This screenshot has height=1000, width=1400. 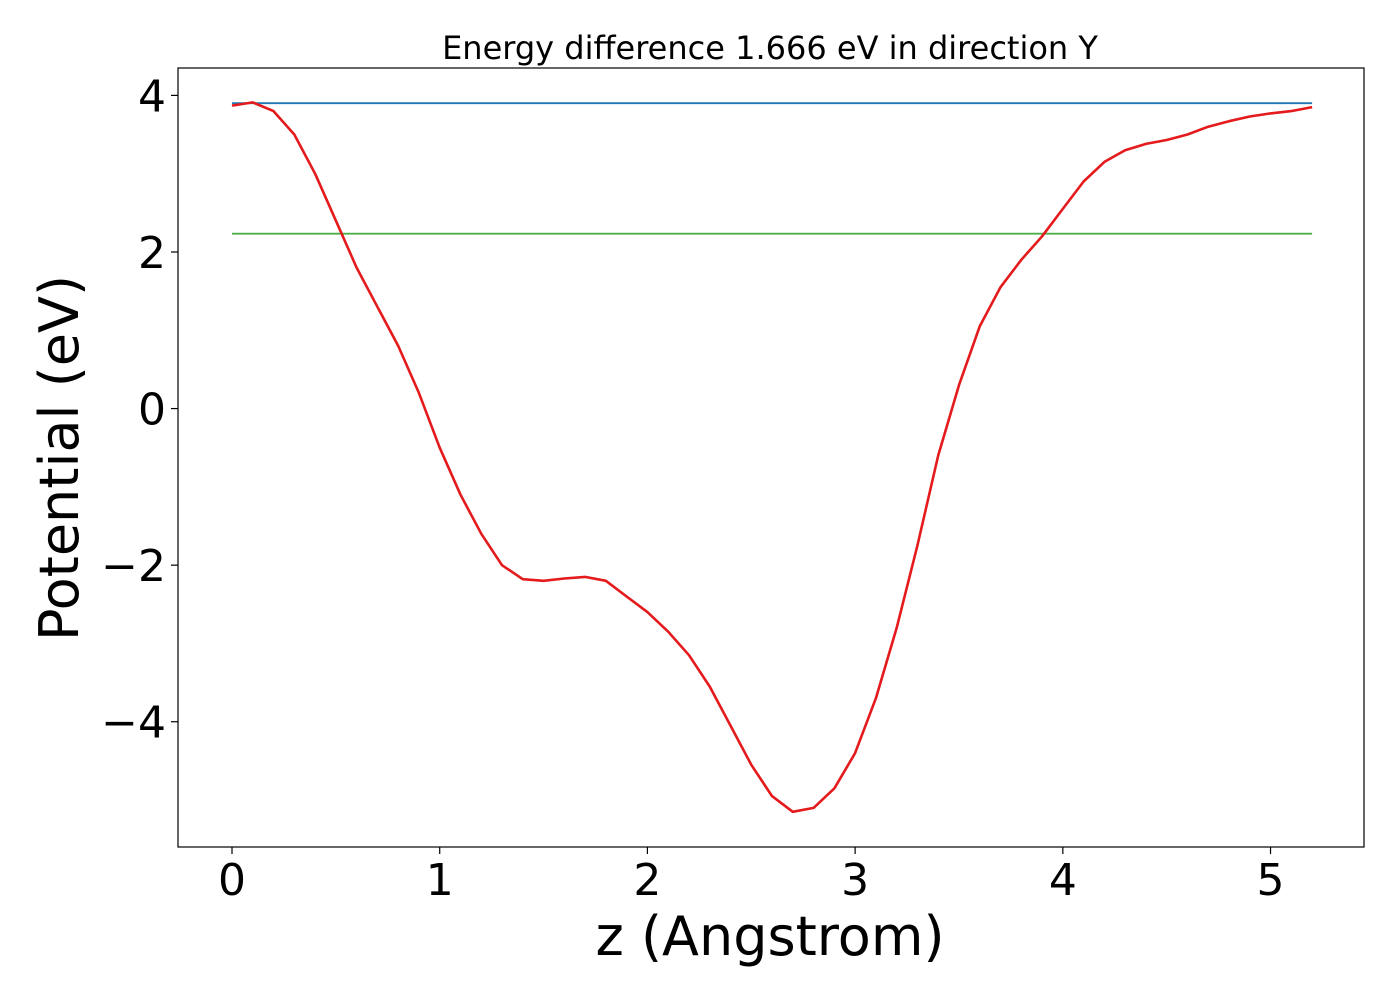 I want to click on x-tick-label: 5, so click(x=1271, y=880).